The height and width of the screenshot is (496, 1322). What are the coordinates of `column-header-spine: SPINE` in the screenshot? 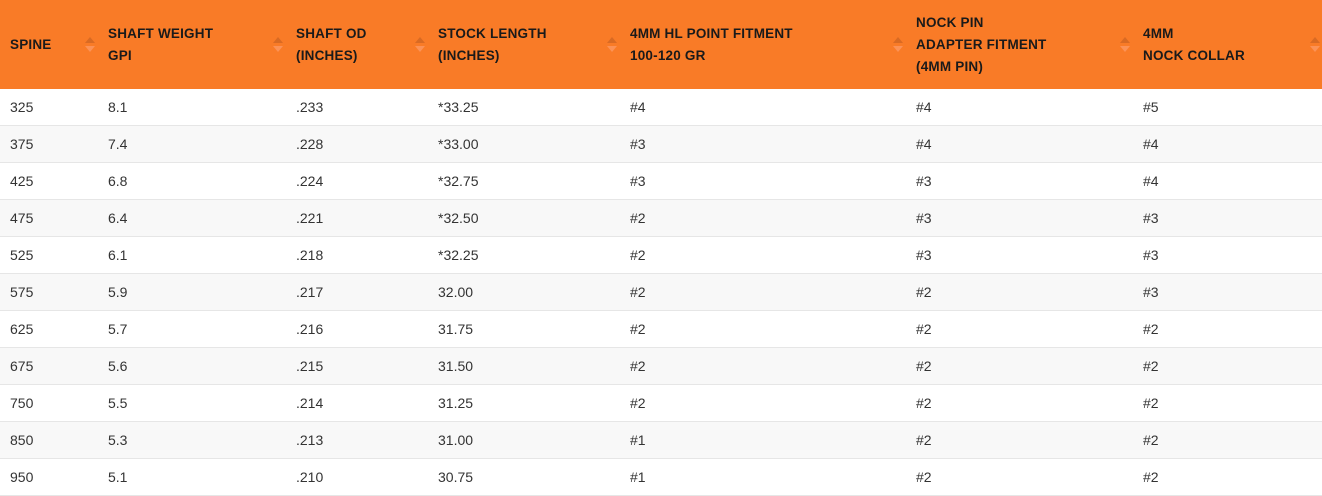 It's located at (49, 44).